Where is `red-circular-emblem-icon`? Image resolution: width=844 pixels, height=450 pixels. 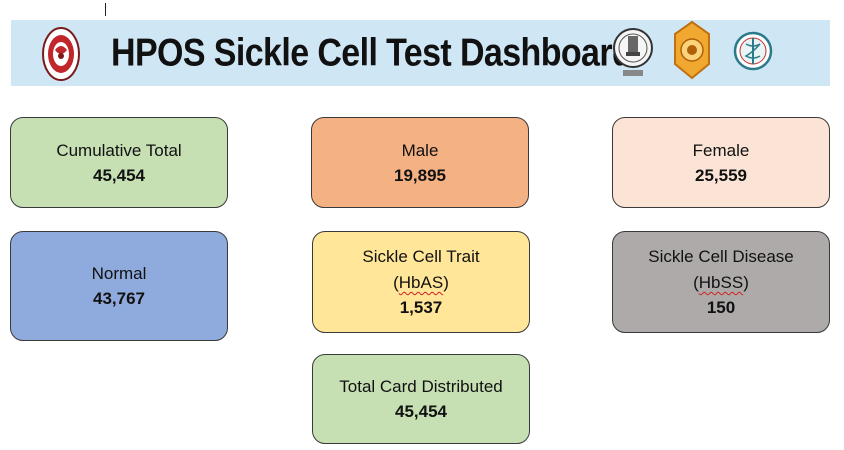 red-circular-emblem-icon is located at coordinates (61, 54).